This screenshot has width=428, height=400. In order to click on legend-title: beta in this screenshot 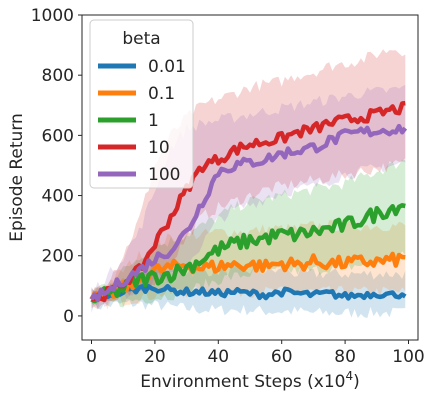, I will do `click(141, 39)`.